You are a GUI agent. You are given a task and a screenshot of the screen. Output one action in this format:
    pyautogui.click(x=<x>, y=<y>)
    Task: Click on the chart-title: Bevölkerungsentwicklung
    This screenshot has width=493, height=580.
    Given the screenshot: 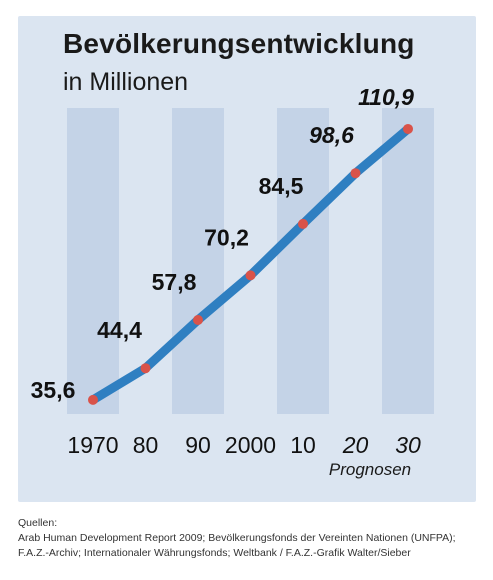 What is the action you would take?
    pyautogui.click(x=239, y=43)
    